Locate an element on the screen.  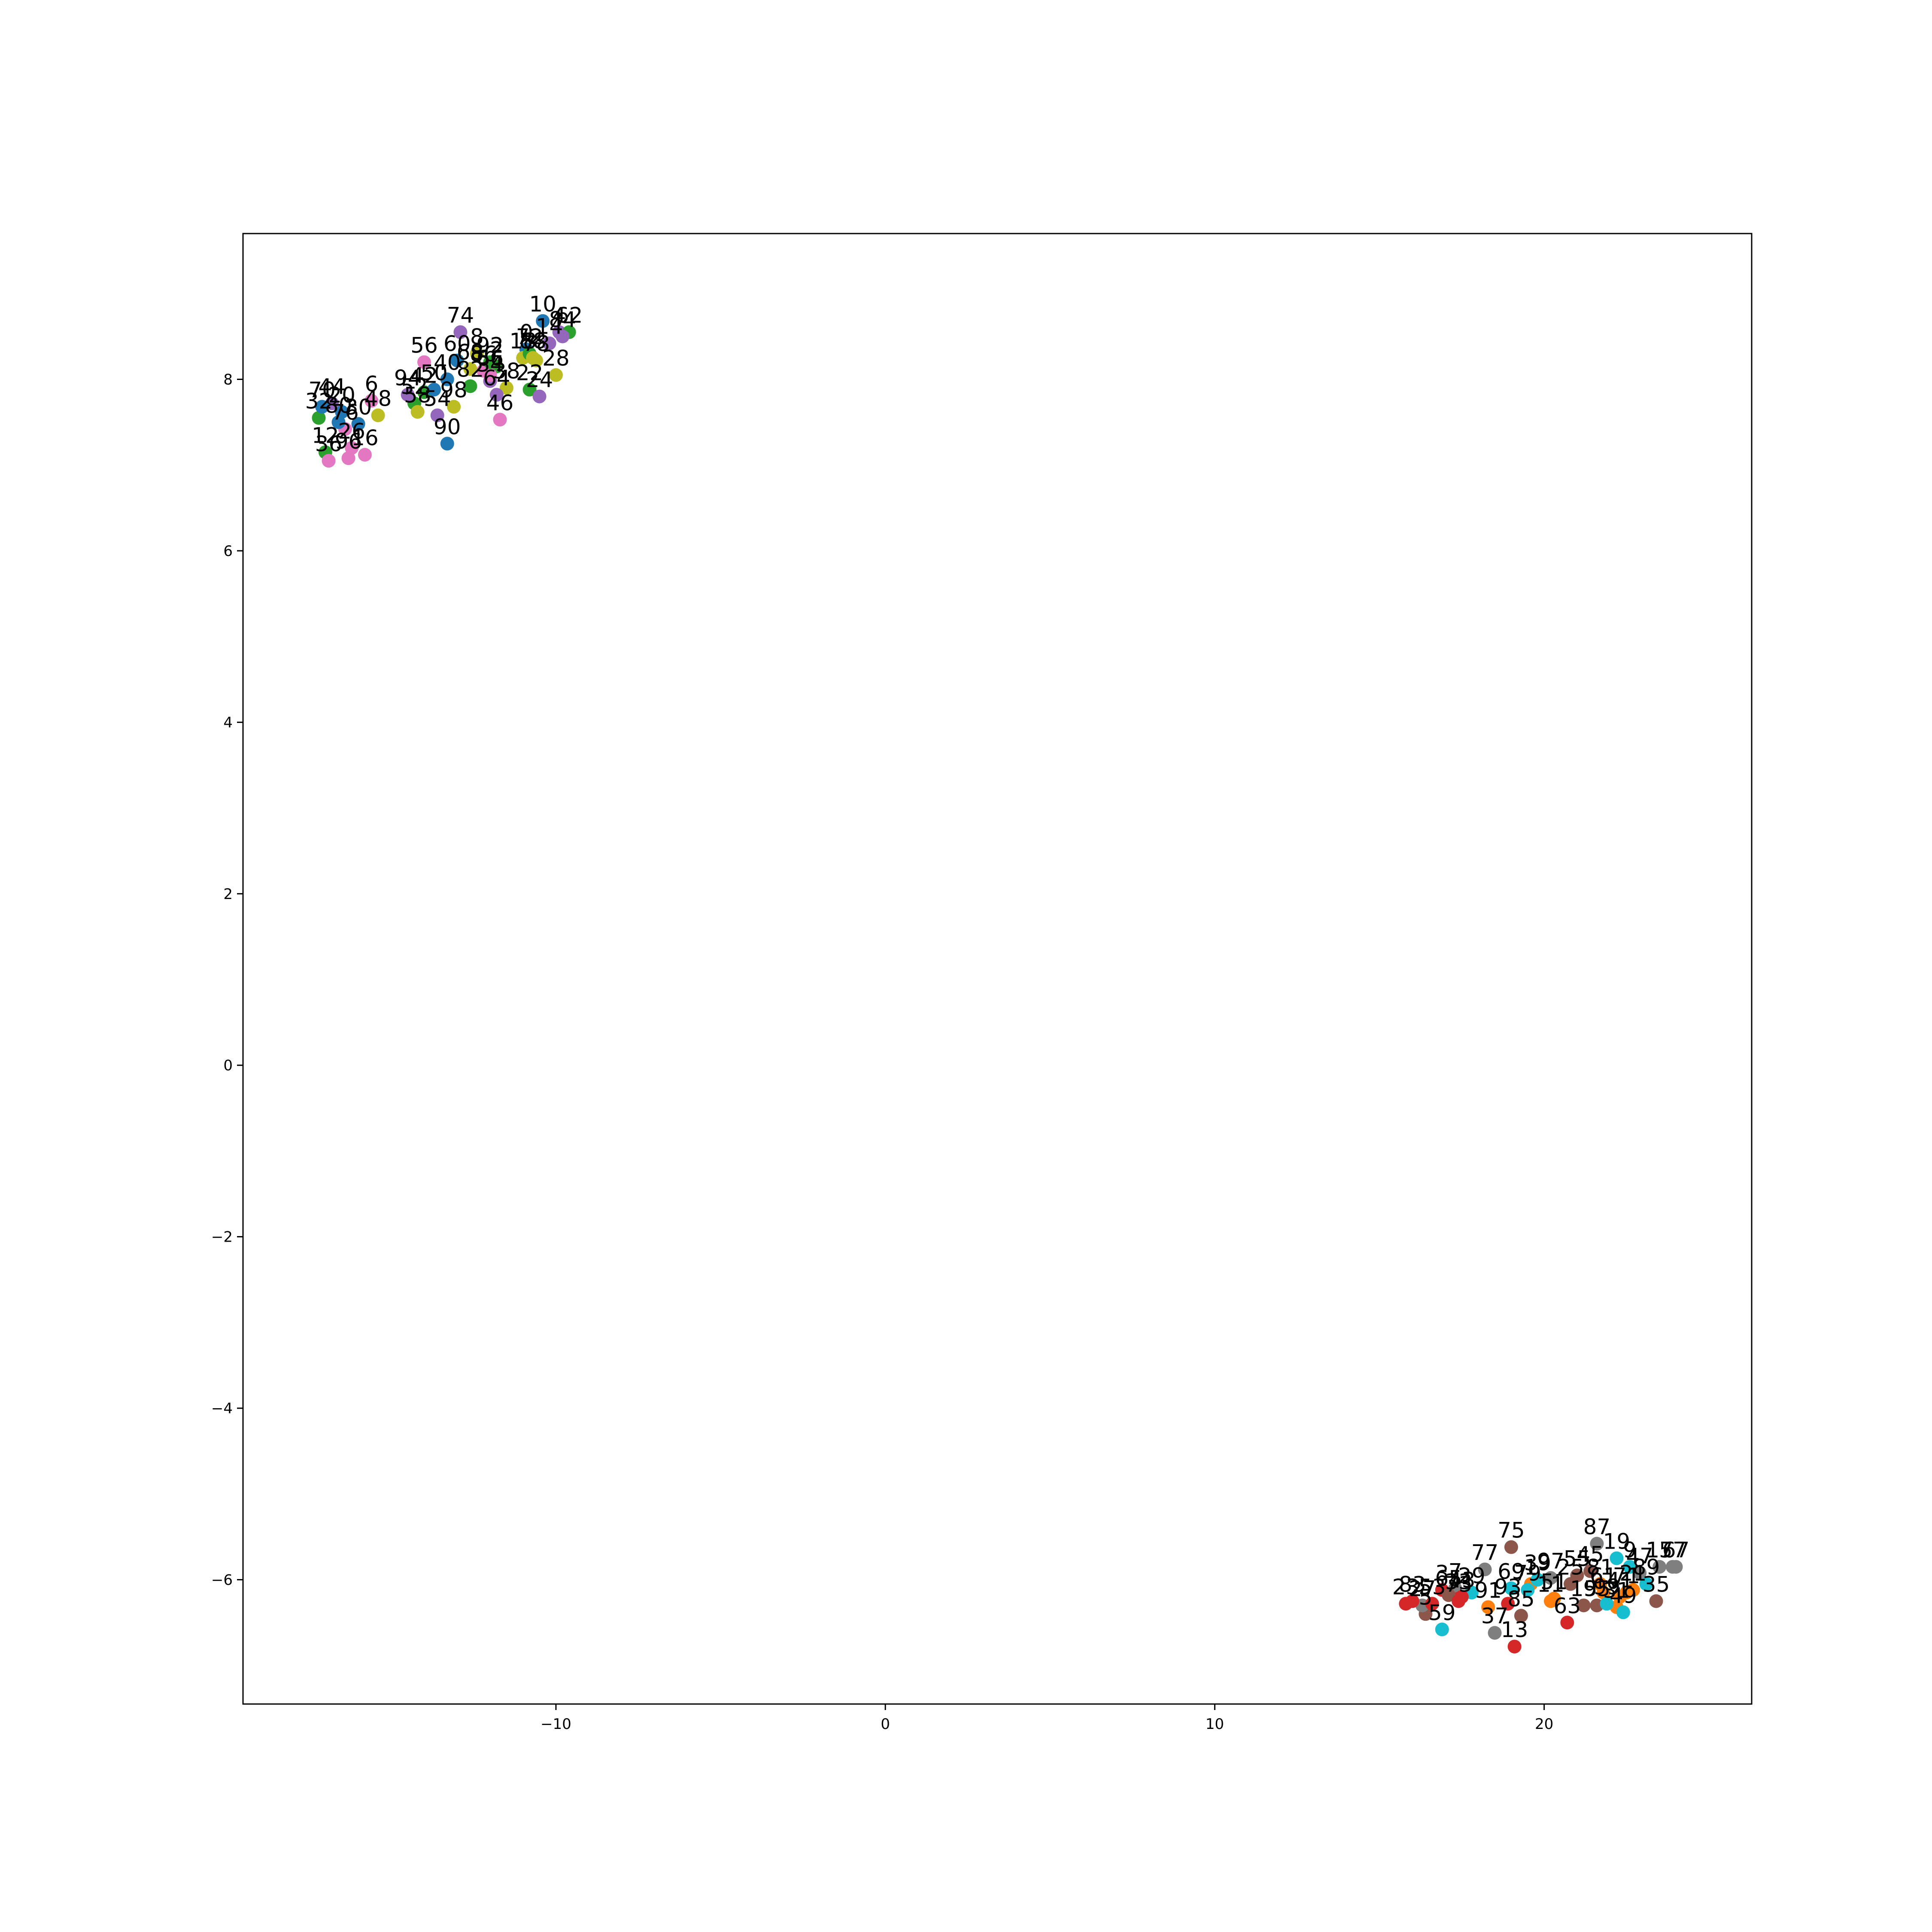
point-label-0: 0 is located at coordinates (526, 333).